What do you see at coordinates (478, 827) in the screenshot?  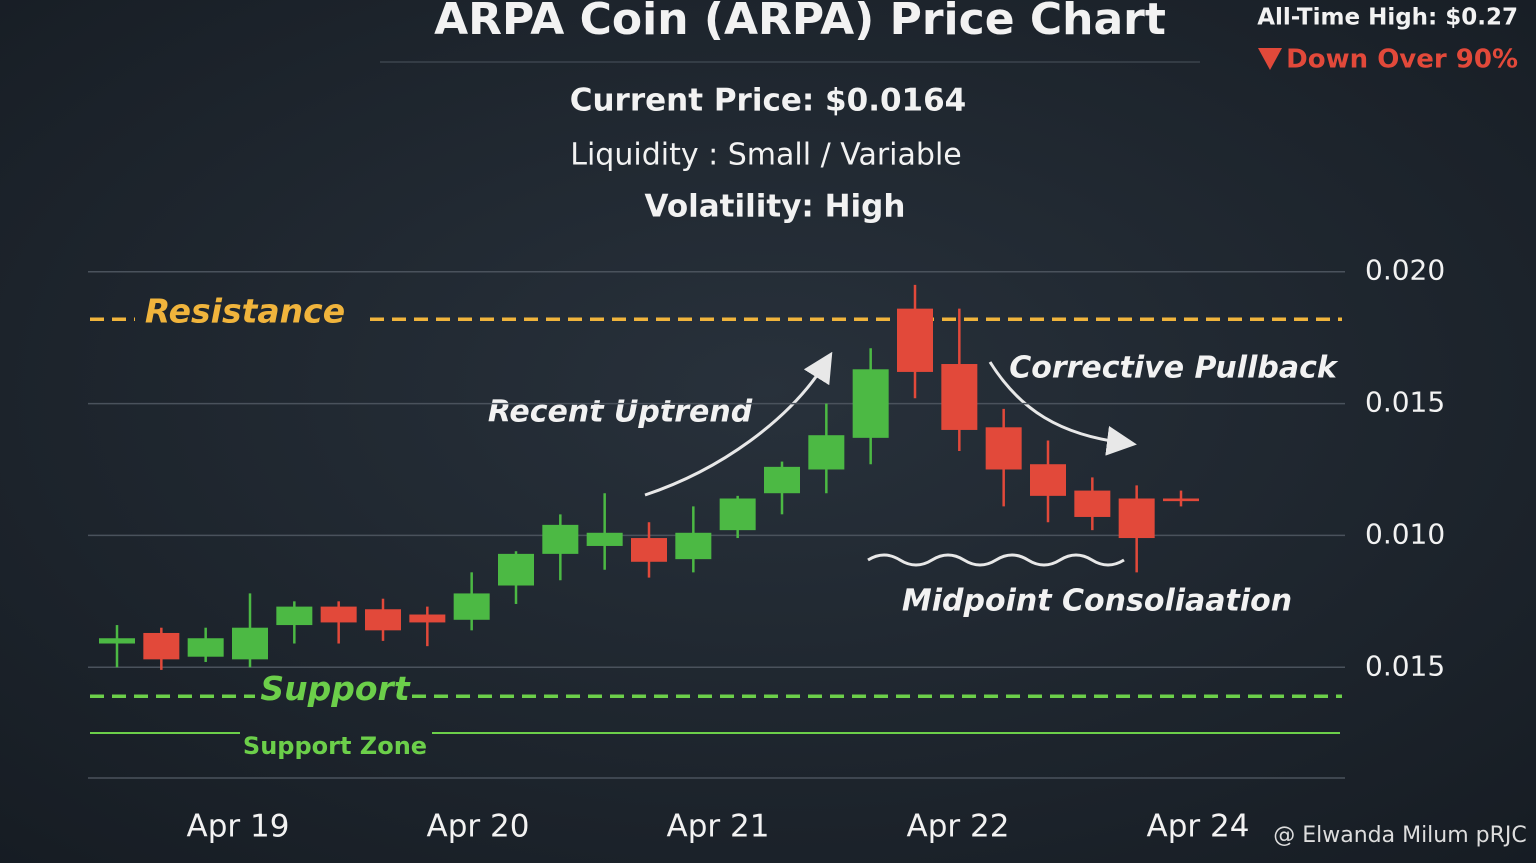 I see `x-tick-label: Apr 20` at bounding box center [478, 827].